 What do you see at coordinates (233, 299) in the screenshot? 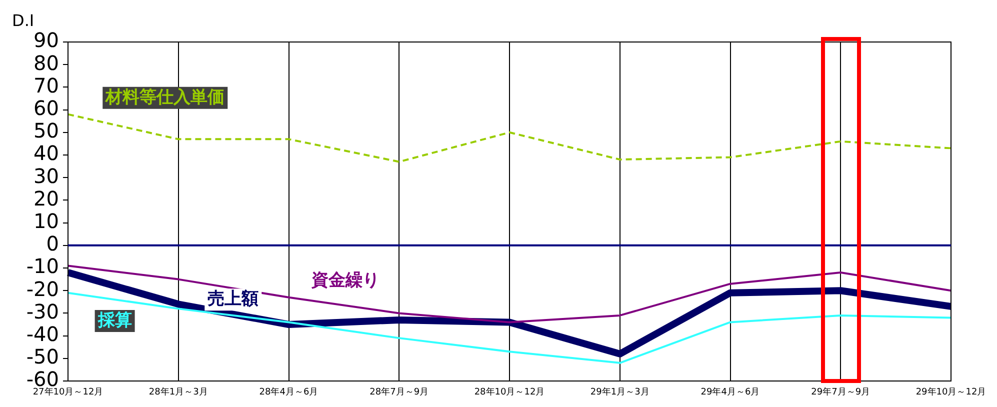
I see `series-label: 売上額` at bounding box center [233, 299].